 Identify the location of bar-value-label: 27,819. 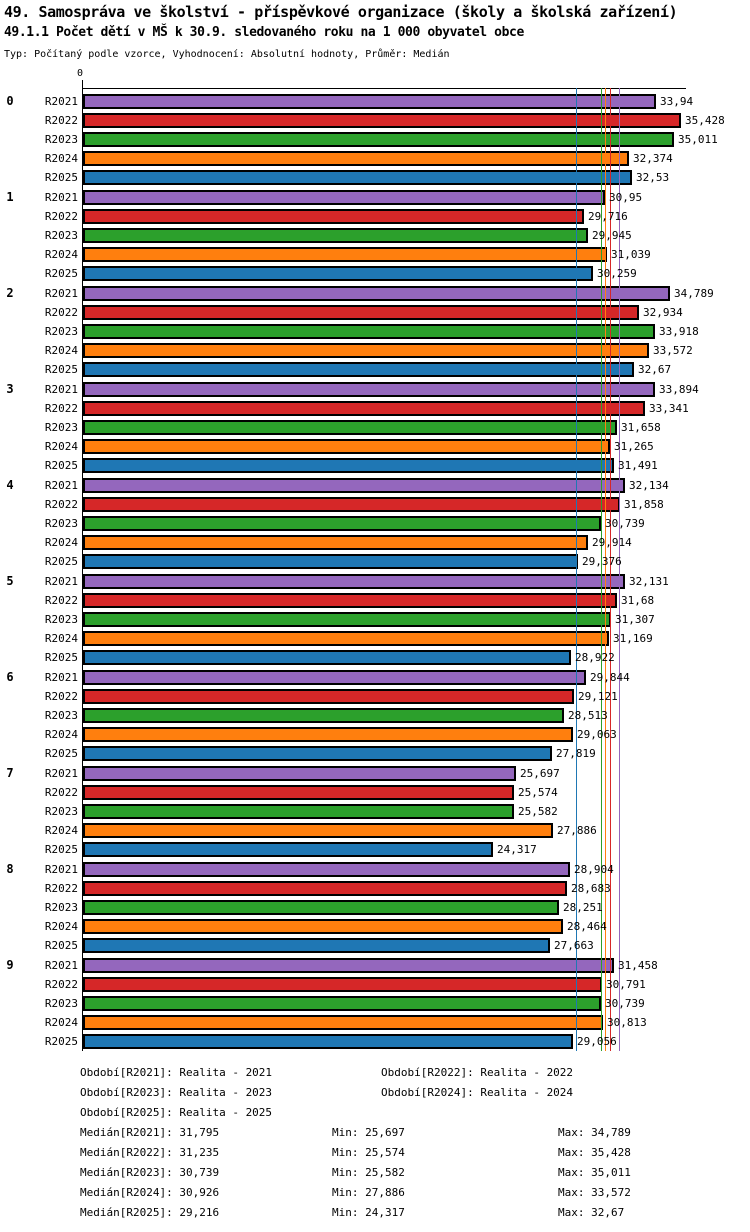
(576, 753).